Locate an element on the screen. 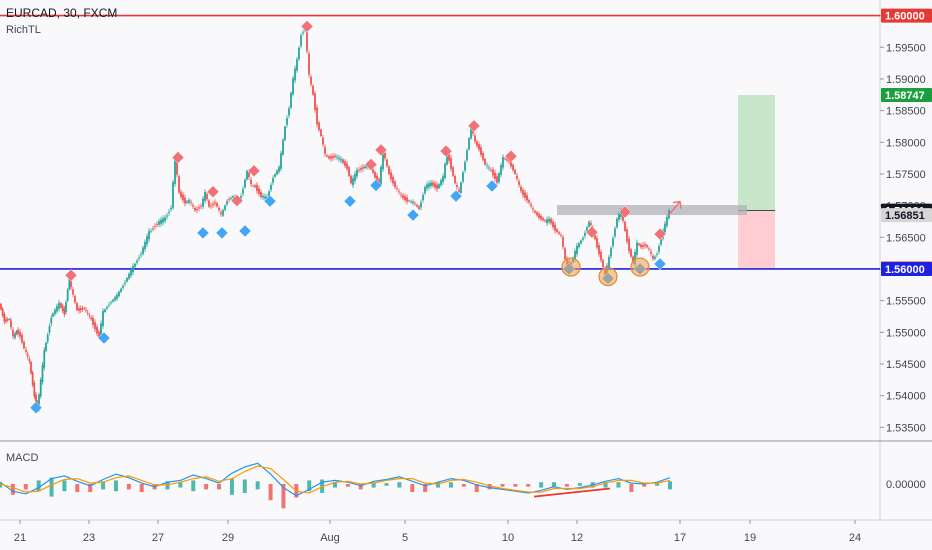  bottom-circle-marker is located at coordinates (640, 267).